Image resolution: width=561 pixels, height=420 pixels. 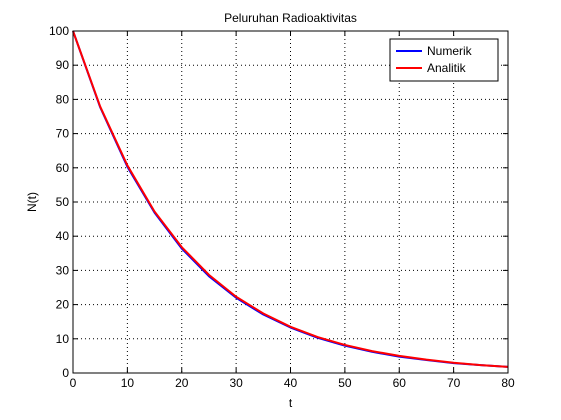 I want to click on x-tick-label: 20, so click(x=182, y=383).